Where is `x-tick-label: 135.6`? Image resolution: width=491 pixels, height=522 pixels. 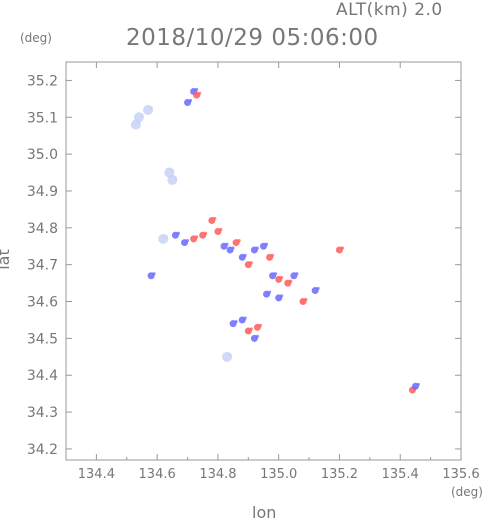 x-tick-label: 135.6 is located at coordinates (460, 474).